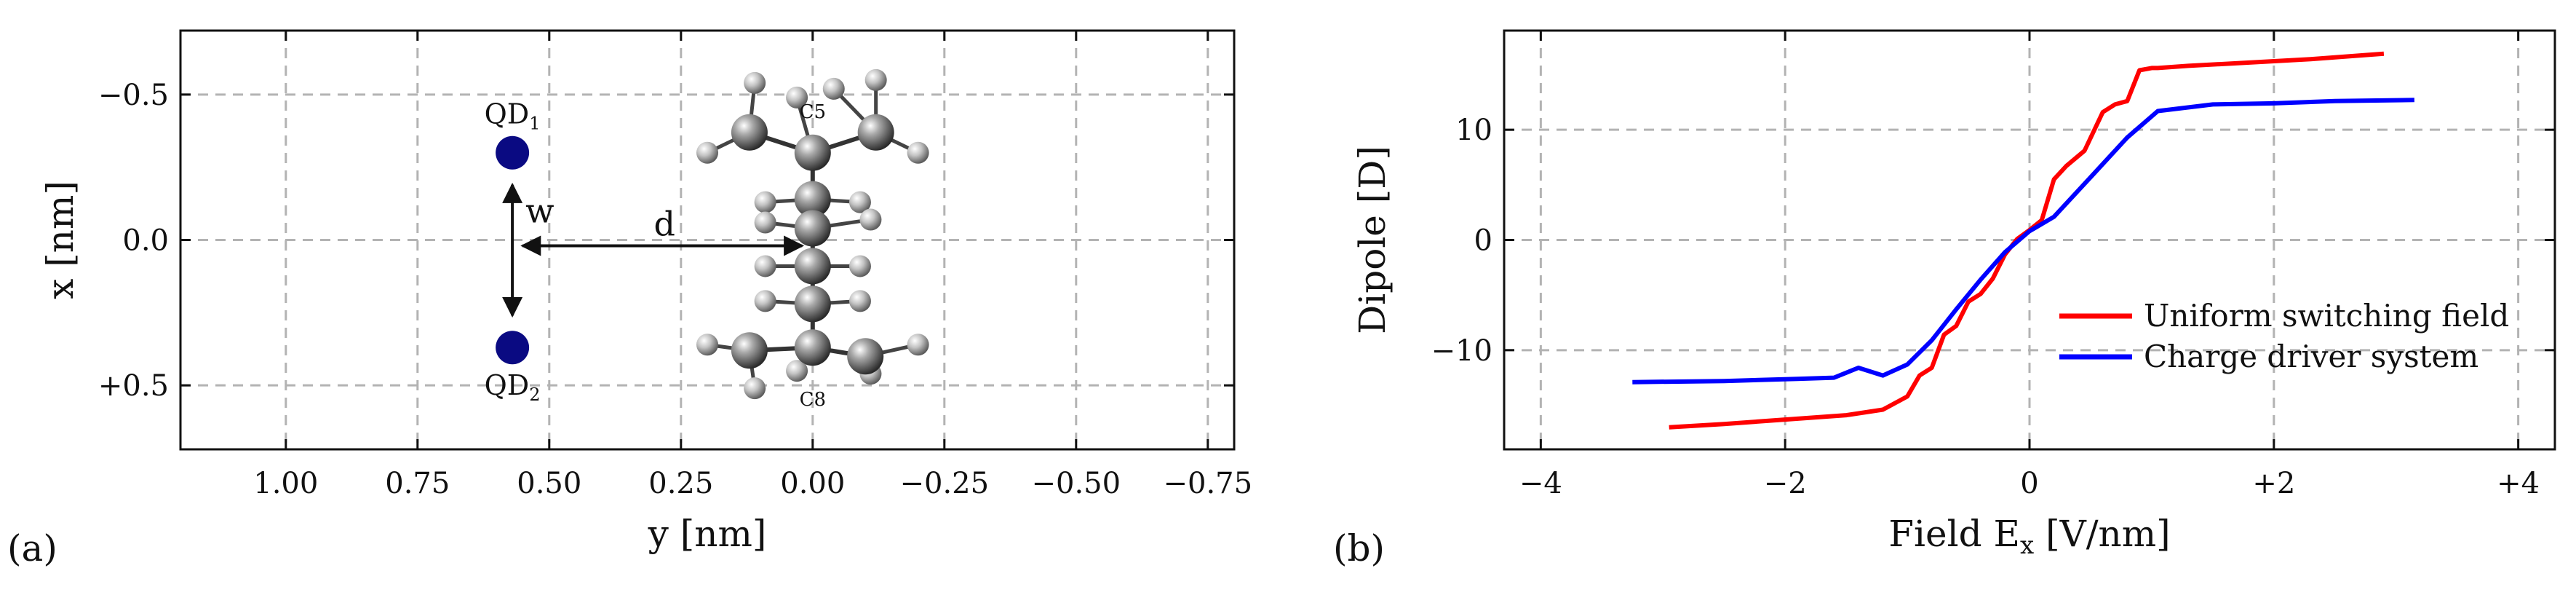 Image resolution: width=2576 pixels, height=603 pixels. Describe the element at coordinates (417, 484) in the screenshot. I see `x-tick-label: 0.75` at that location.